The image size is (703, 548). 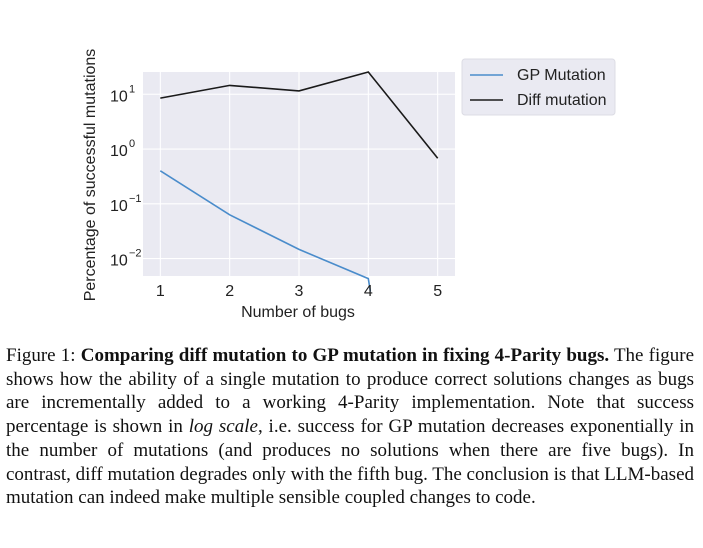 What do you see at coordinates (437, 291) in the screenshot?
I see `x-tick-label: 5` at bounding box center [437, 291].